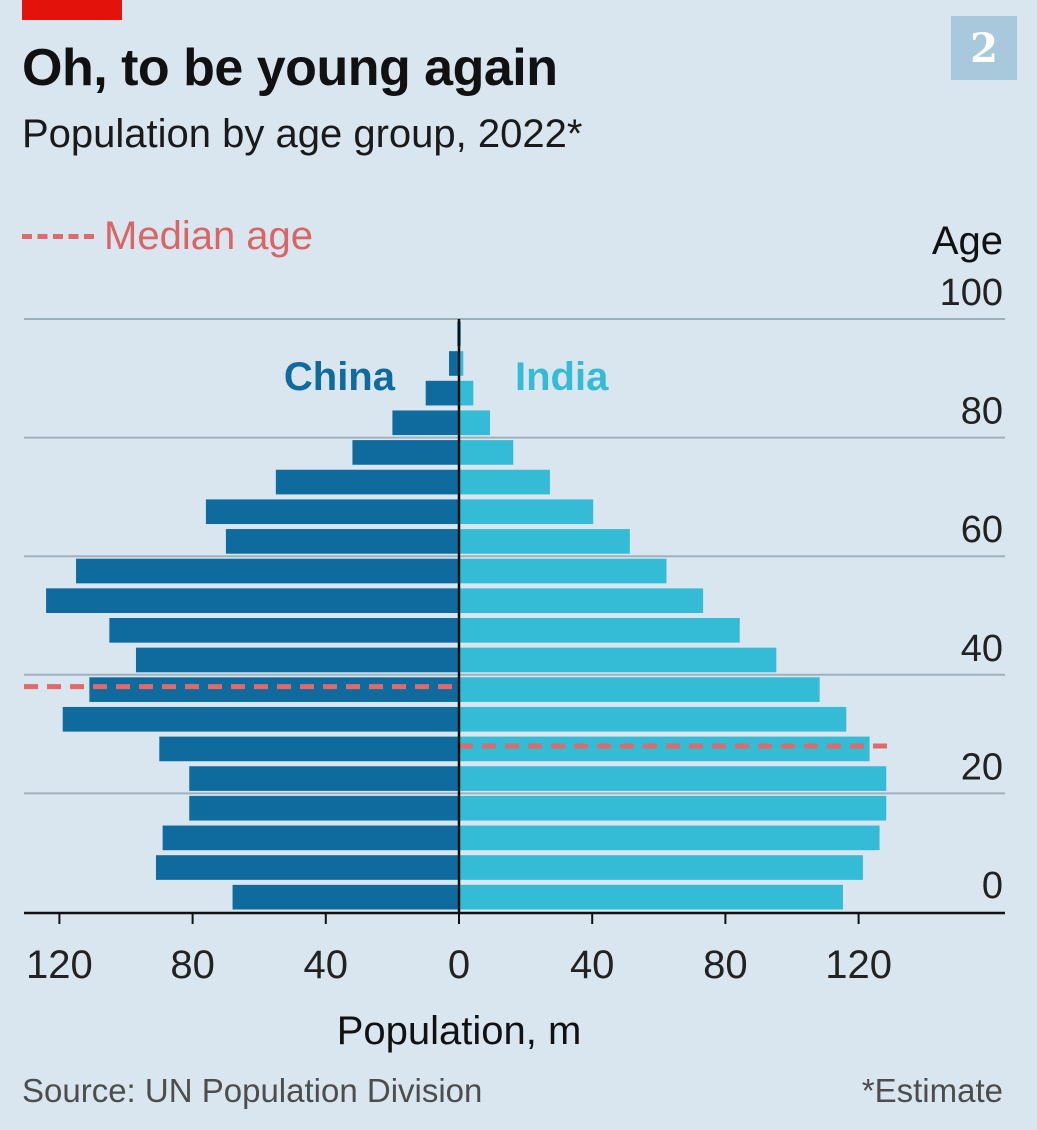 The height and width of the screenshot is (1130, 1037). What do you see at coordinates (932, 1090) in the screenshot?
I see `estimate-footnote: *Estimate` at bounding box center [932, 1090].